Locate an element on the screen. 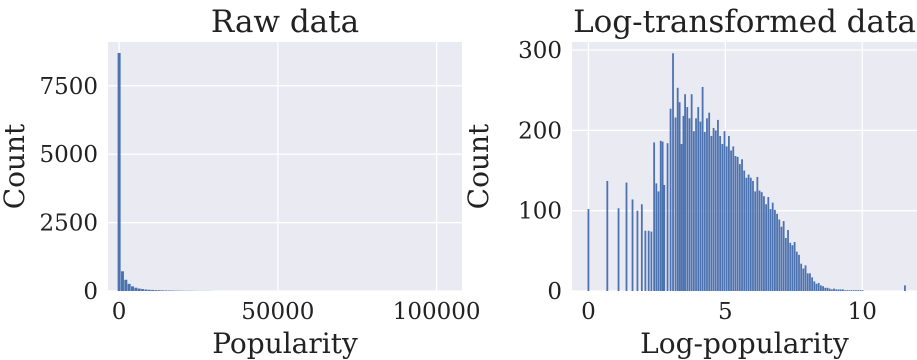  log-y-tick-label: 200 is located at coordinates (540, 131).